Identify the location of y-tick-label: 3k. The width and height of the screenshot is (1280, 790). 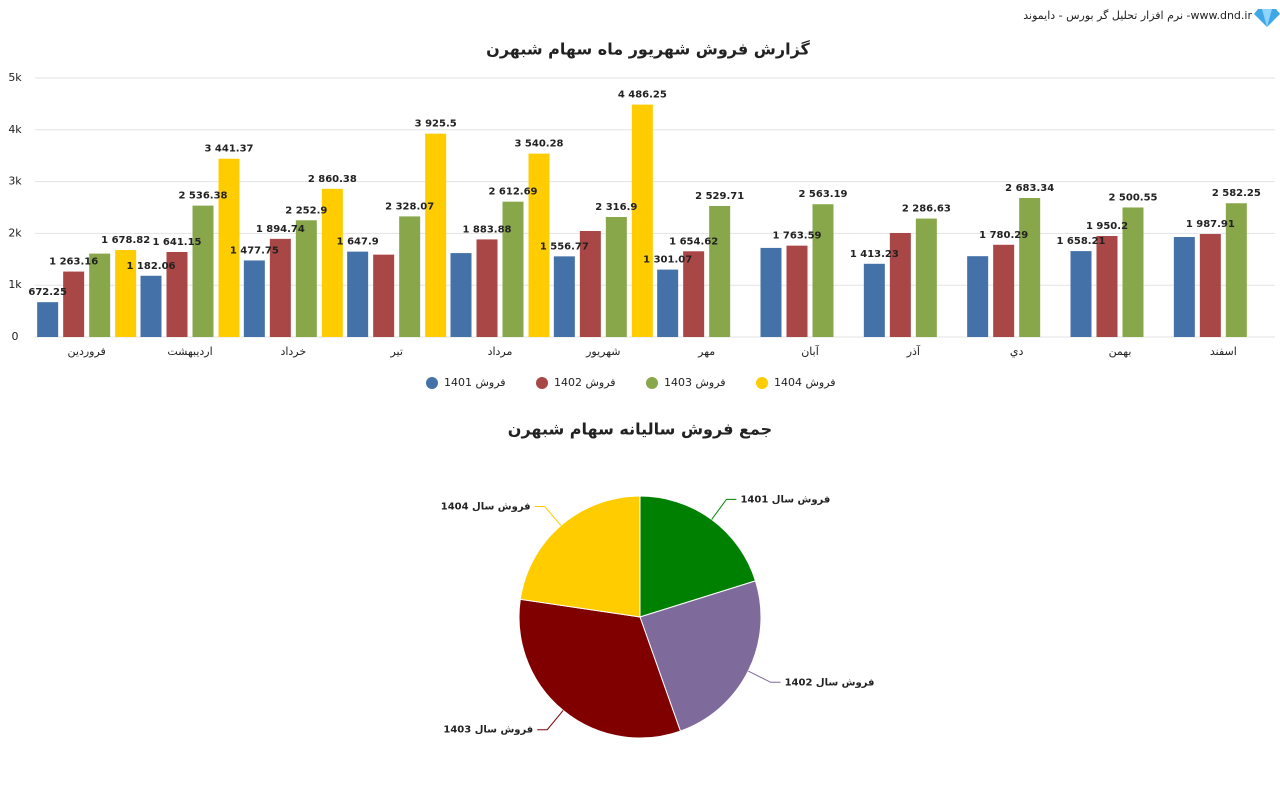
(15, 181).